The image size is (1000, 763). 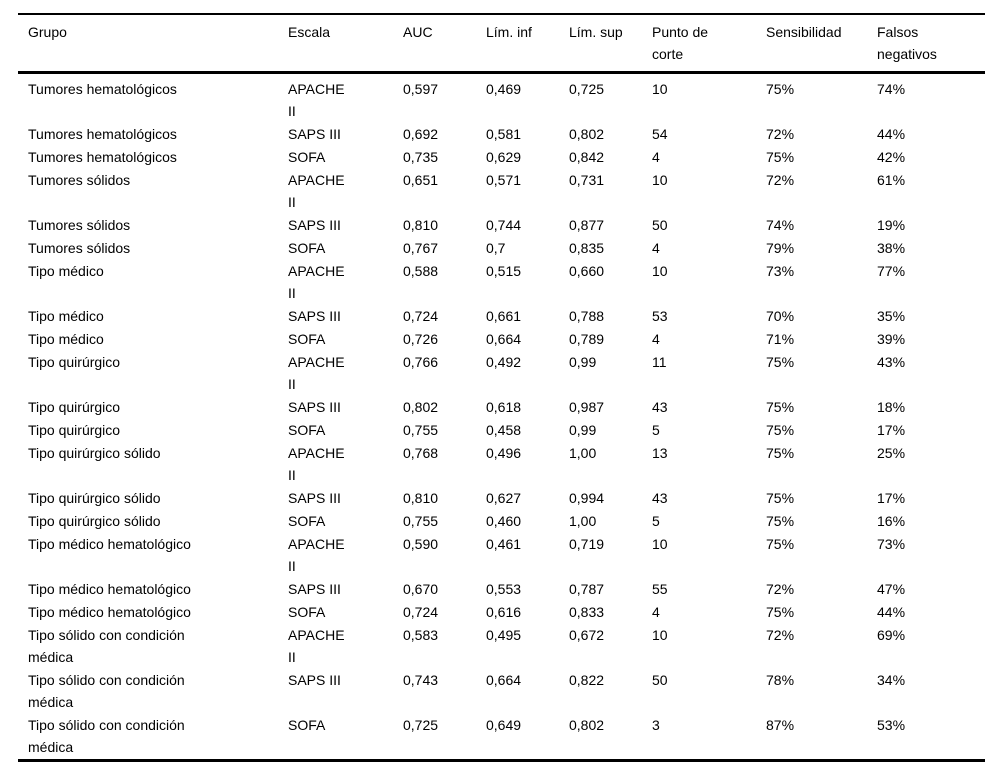 I want to click on cell-value: 53%, so click(x=891, y=725).